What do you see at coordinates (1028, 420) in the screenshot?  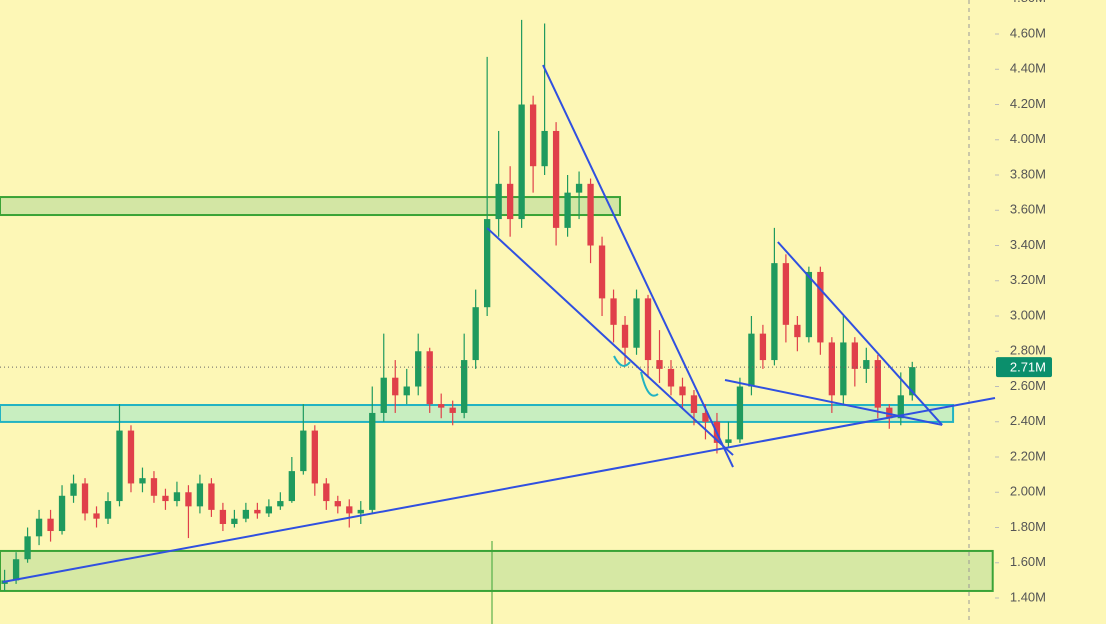 I see `y-tick-label: 2.40M` at bounding box center [1028, 420].